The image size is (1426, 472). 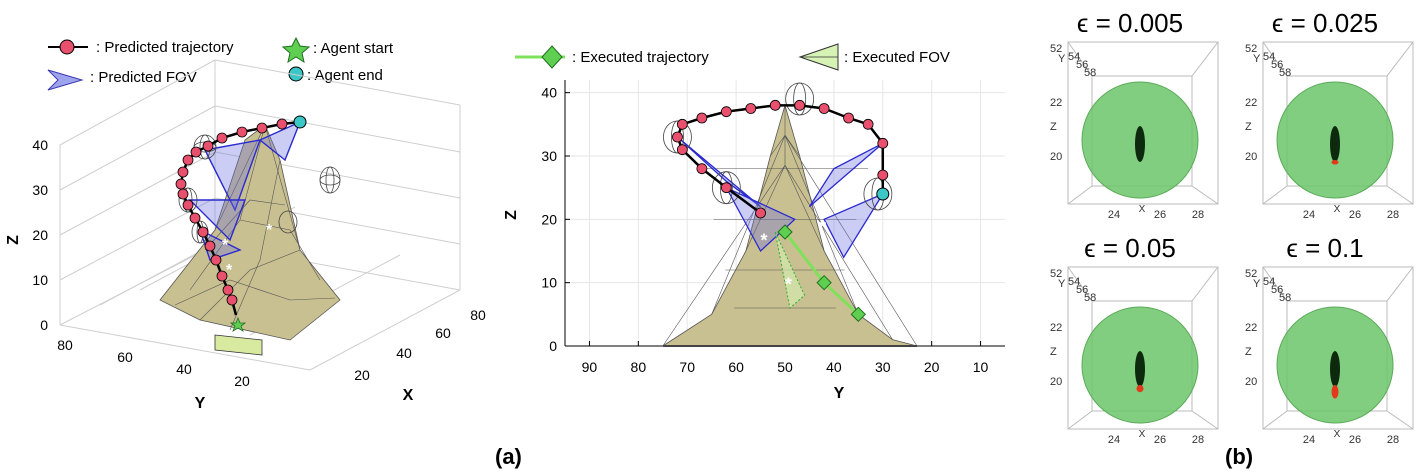 I want to click on x-tick-label: 80, so click(x=639, y=367).